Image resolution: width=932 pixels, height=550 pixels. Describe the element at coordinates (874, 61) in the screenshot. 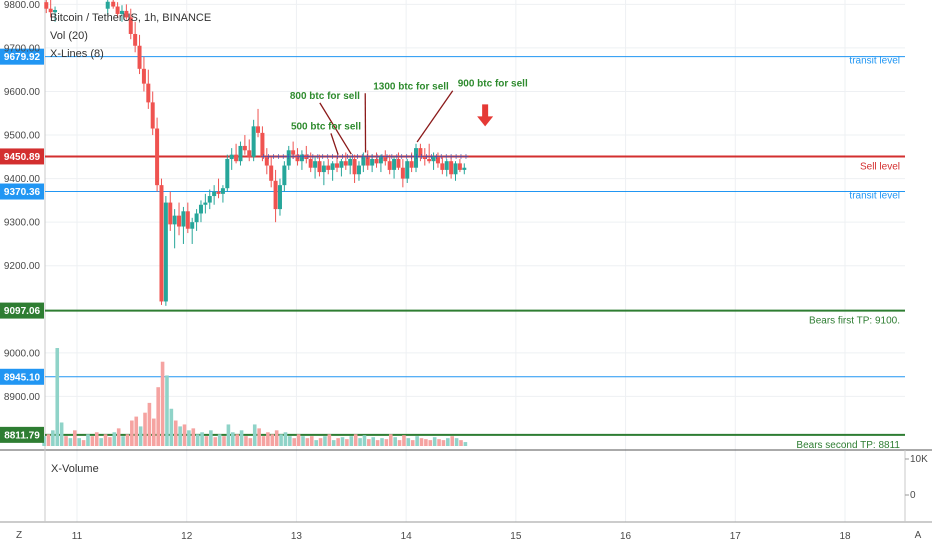

I see `level-label-0: transit level` at that location.